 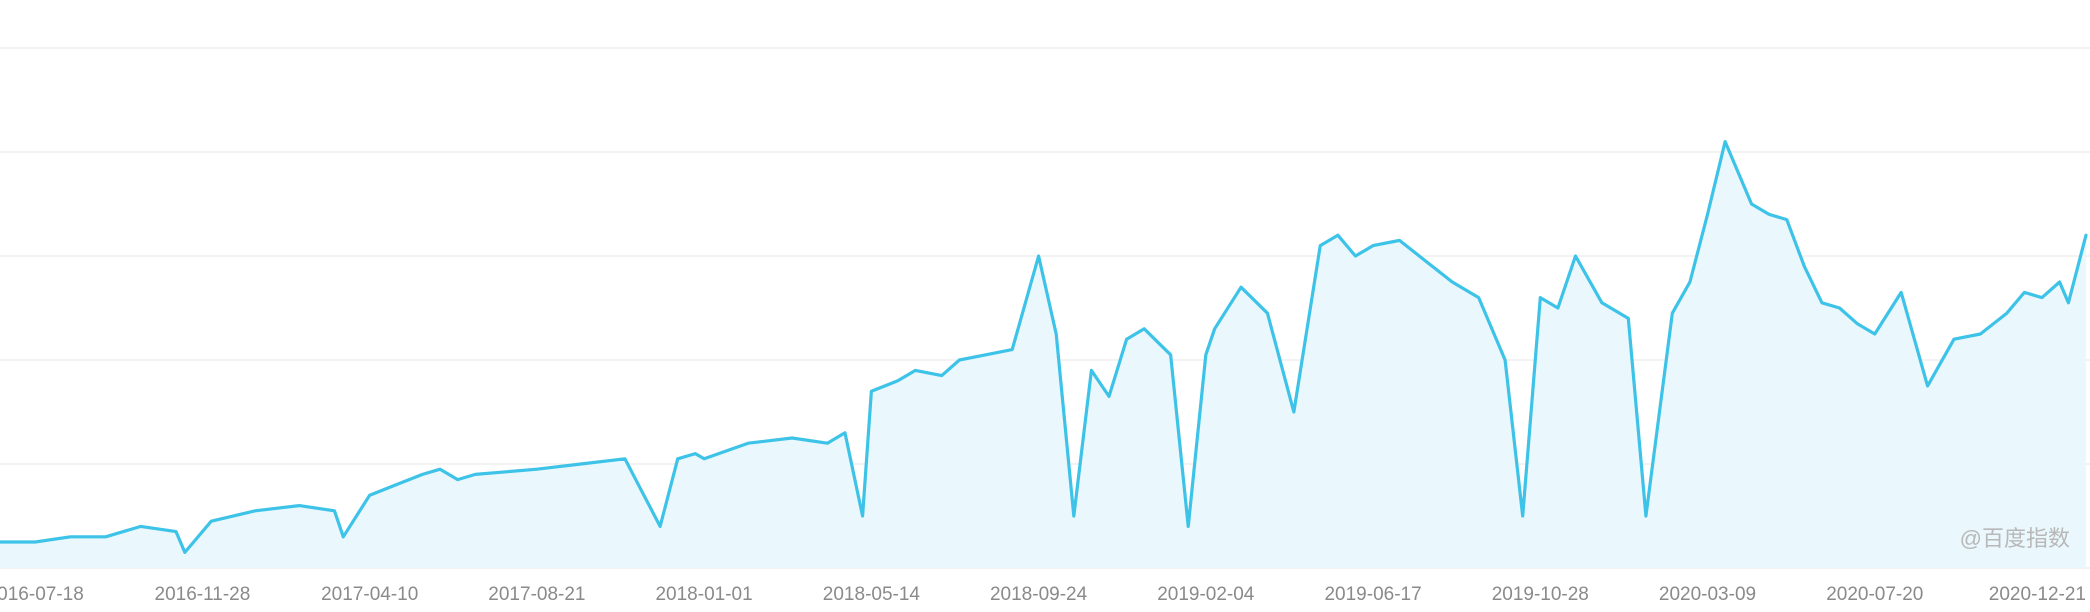 What do you see at coordinates (1874, 594) in the screenshot?
I see `x-tick-label: 2020-07-20` at bounding box center [1874, 594].